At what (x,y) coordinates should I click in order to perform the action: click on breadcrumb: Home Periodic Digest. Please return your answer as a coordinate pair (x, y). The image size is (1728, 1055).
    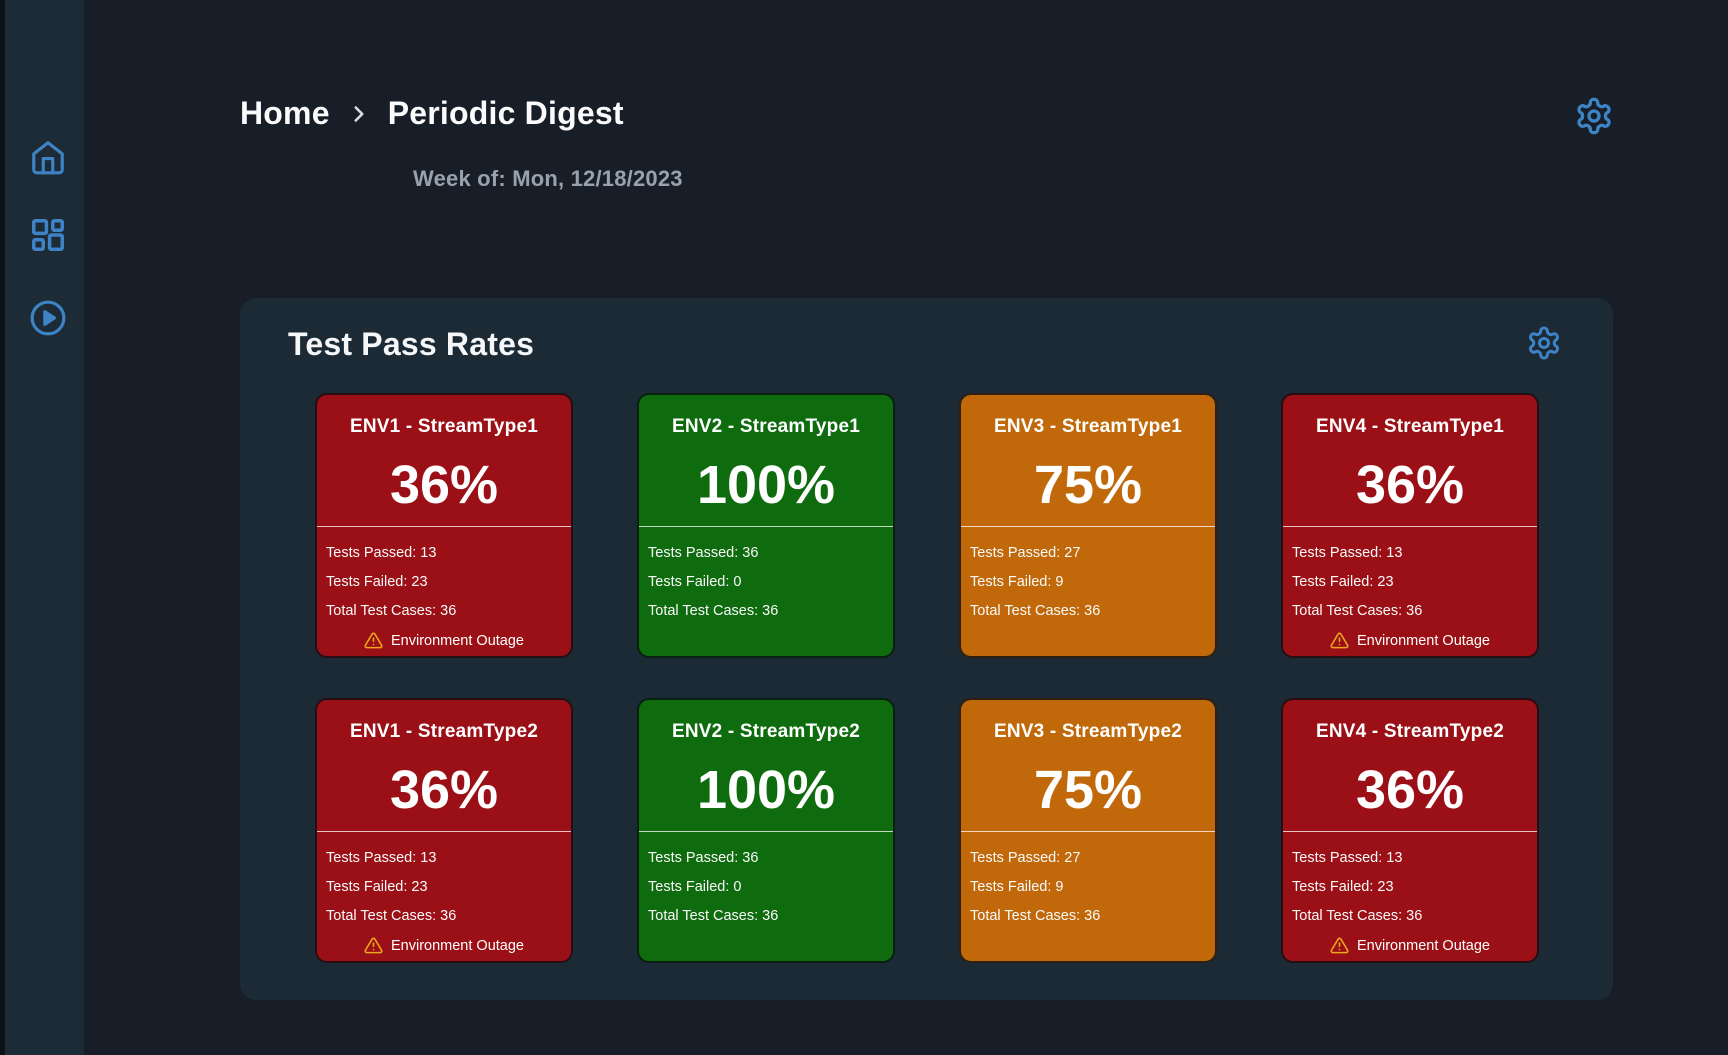
    Looking at the image, I should click on (432, 113).